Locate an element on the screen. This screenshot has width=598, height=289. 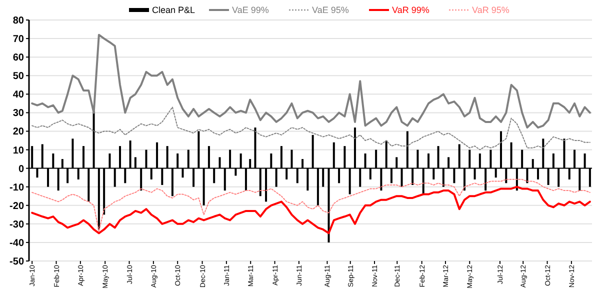
y-tick-label: 10 is located at coordinates (18, 150).